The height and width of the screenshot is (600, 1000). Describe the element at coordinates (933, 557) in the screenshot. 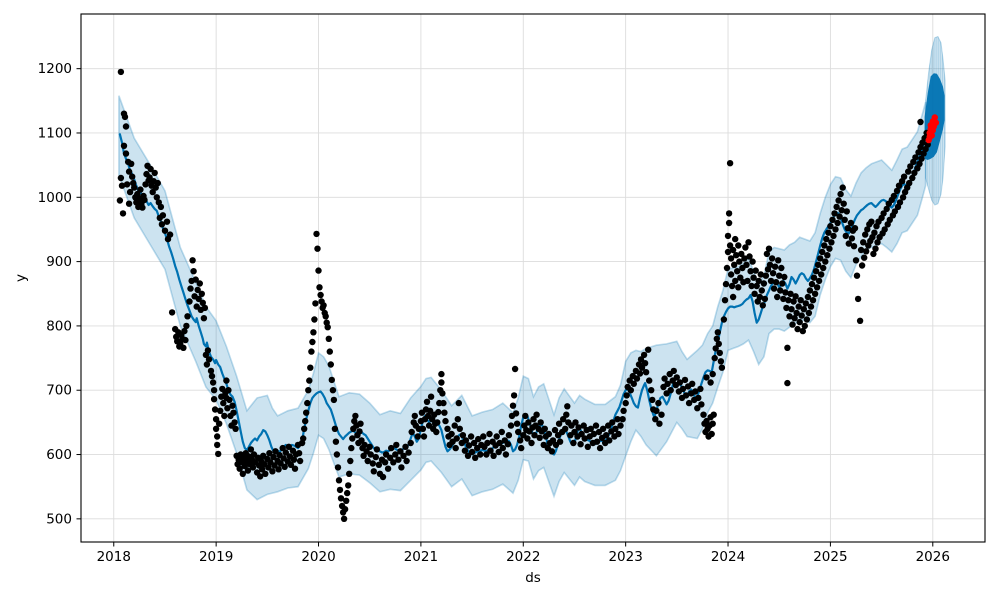

I see `x-tick-label: 2026` at that location.